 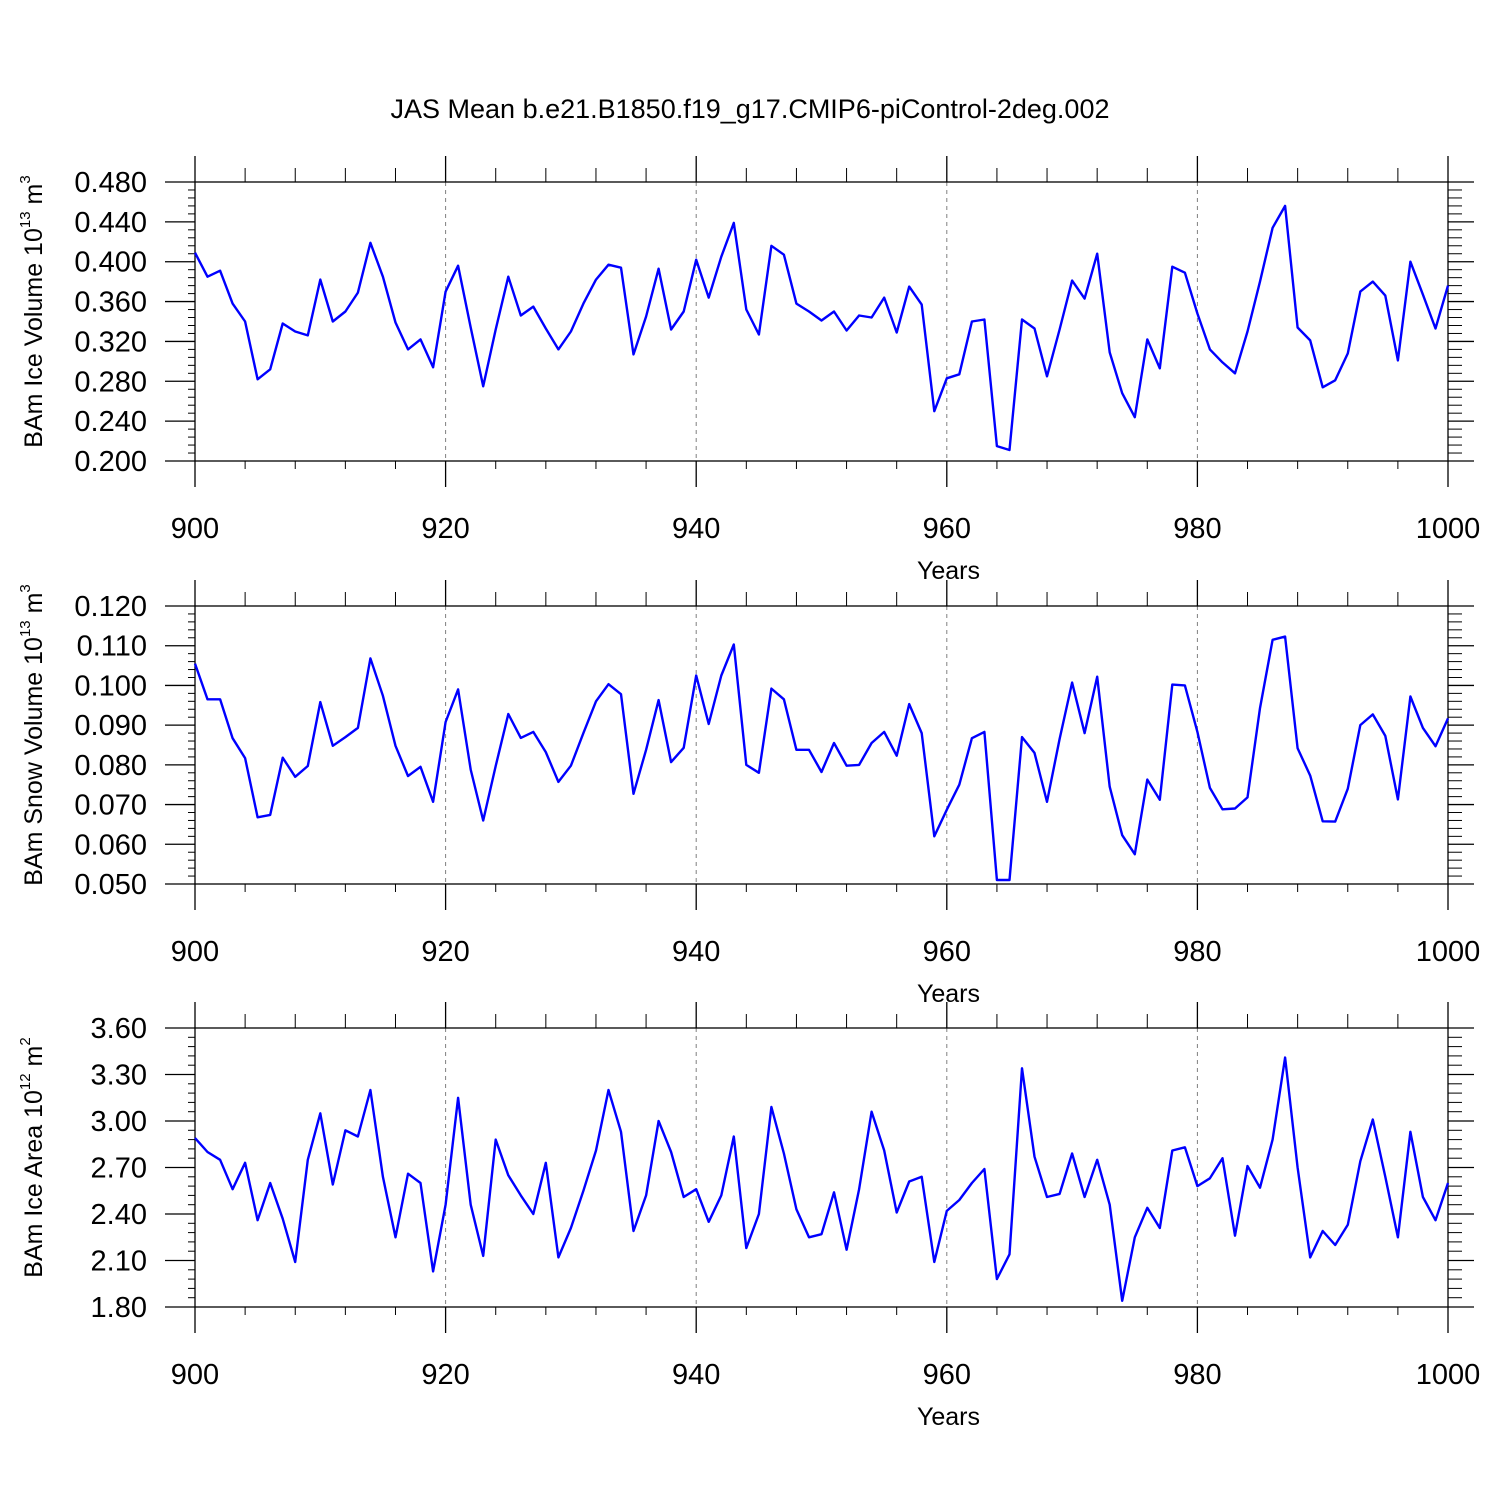 What do you see at coordinates (110, 342) in the screenshot?
I see `y-tick-label: 0.320` at bounding box center [110, 342].